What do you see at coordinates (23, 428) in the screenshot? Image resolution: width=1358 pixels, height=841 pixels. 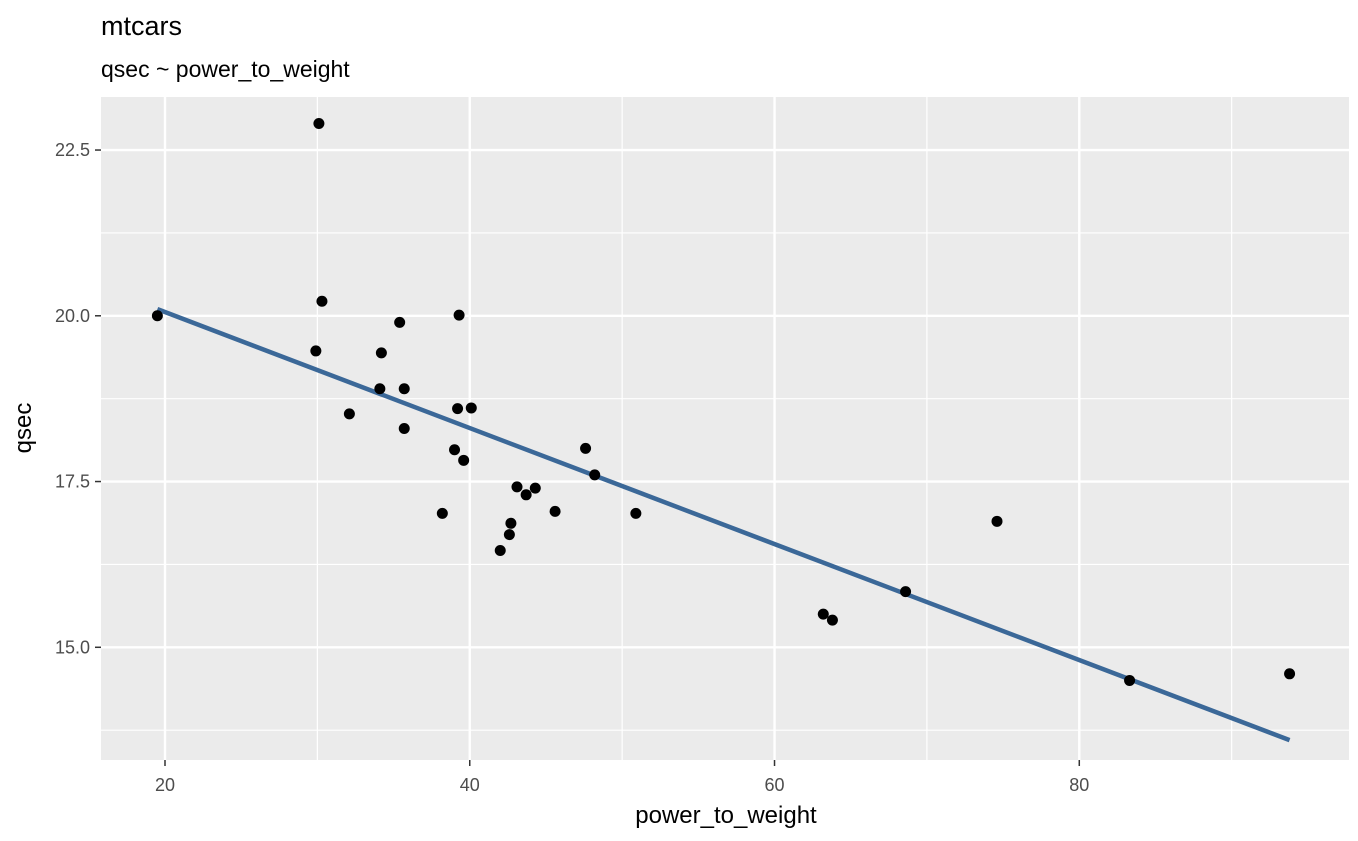 I see `y-axis-title: qsec` at bounding box center [23, 428].